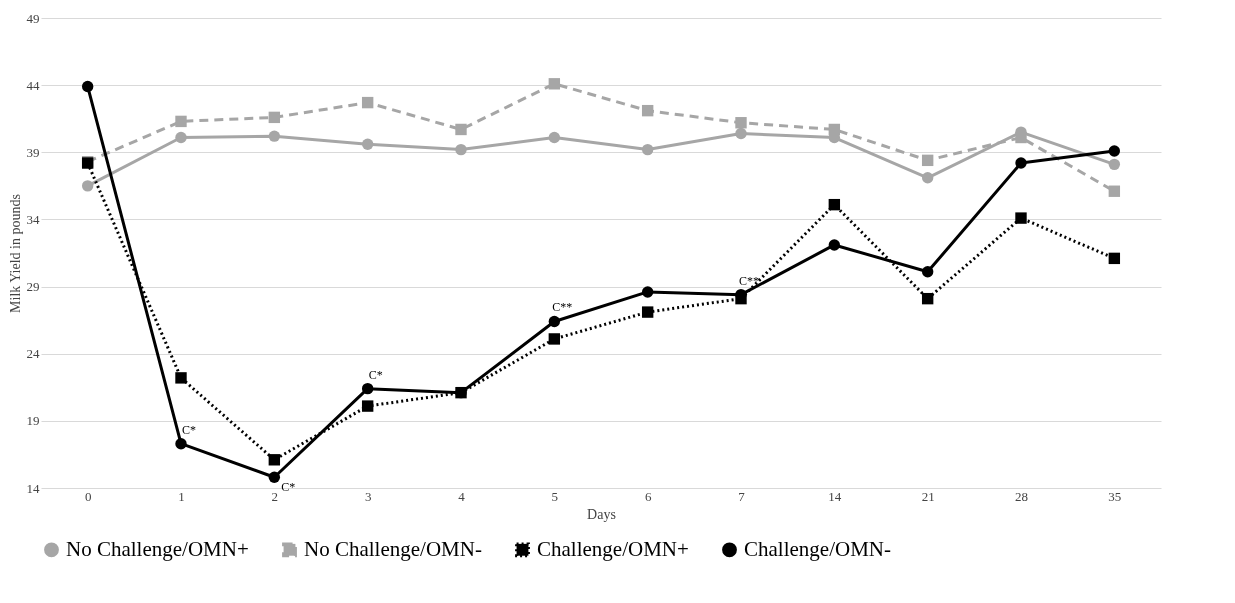 The width and height of the screenshot is (1235, 603). What do you see at coordinates (601, 514) in the screenshot?
I see `x-axis-title: Days` at bounding box center [601, 514].